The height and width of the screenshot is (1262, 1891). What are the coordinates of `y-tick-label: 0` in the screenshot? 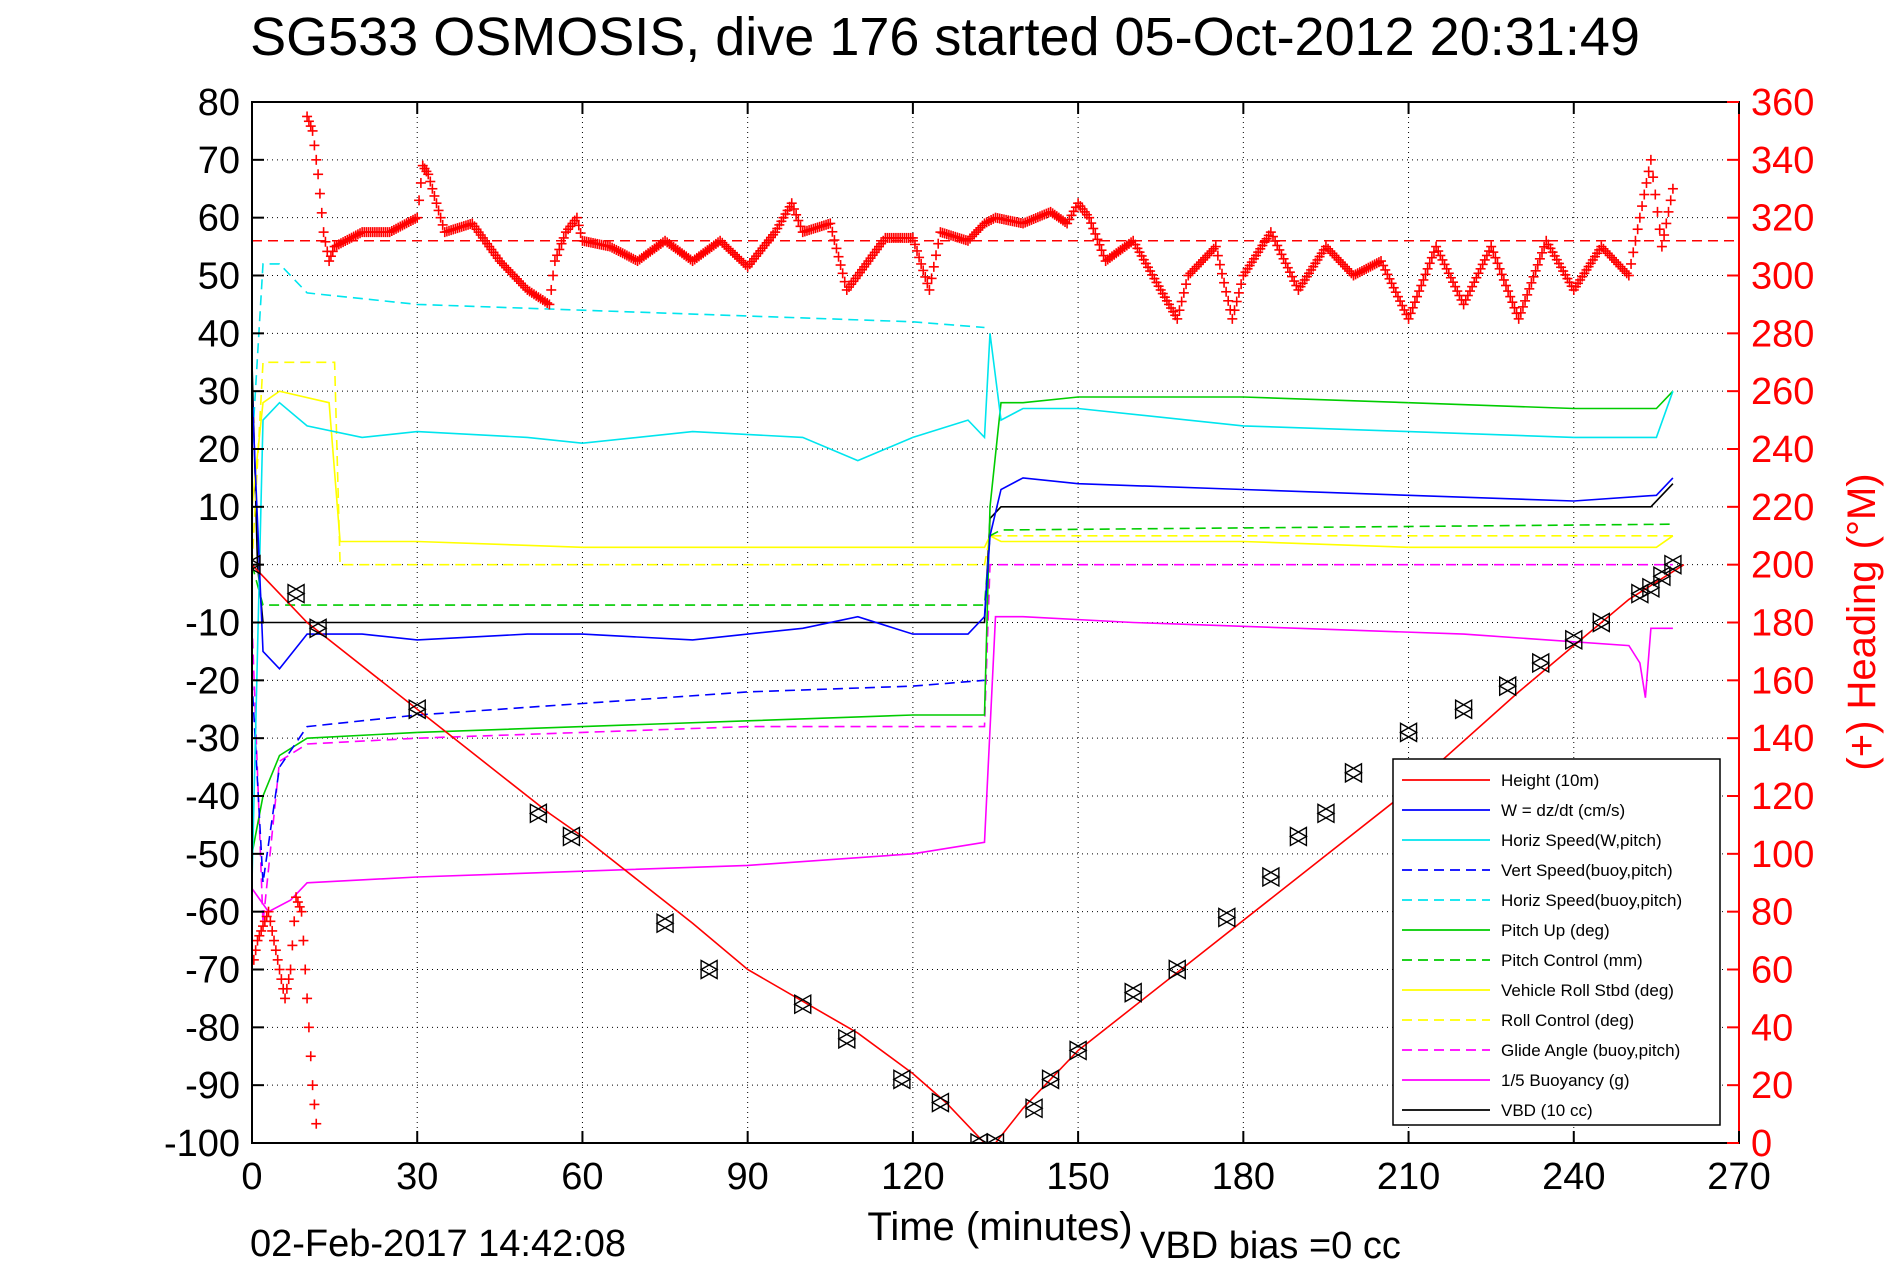 It's located at (229, 566).